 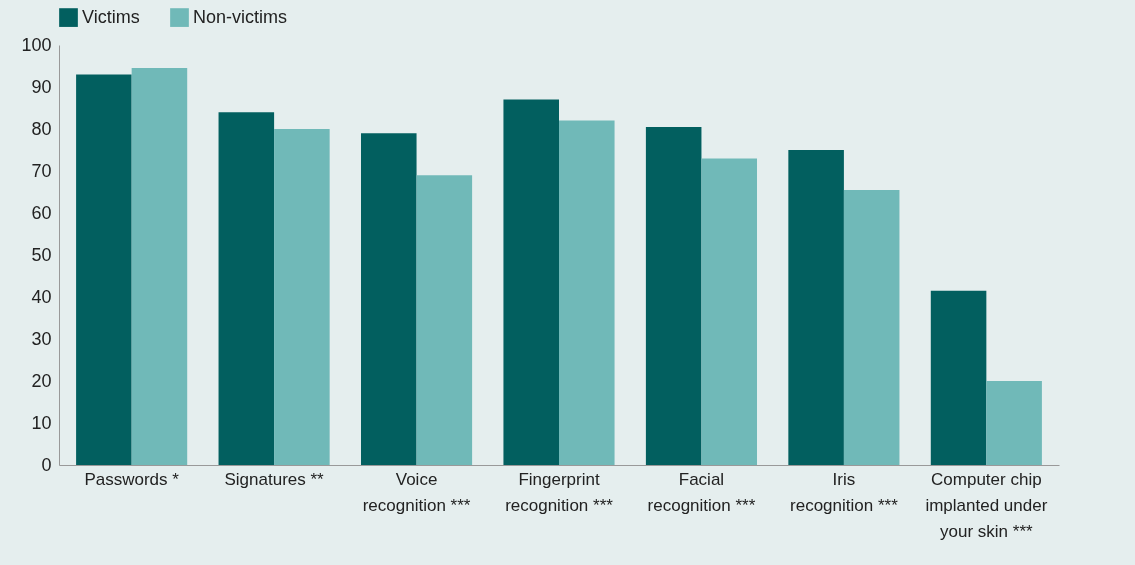 What do you see at coordinates (986, 505) in the screenshot?
I see `x-tick-label: Computer chip implanted under your skin ***` at bounding box center [986, 505].